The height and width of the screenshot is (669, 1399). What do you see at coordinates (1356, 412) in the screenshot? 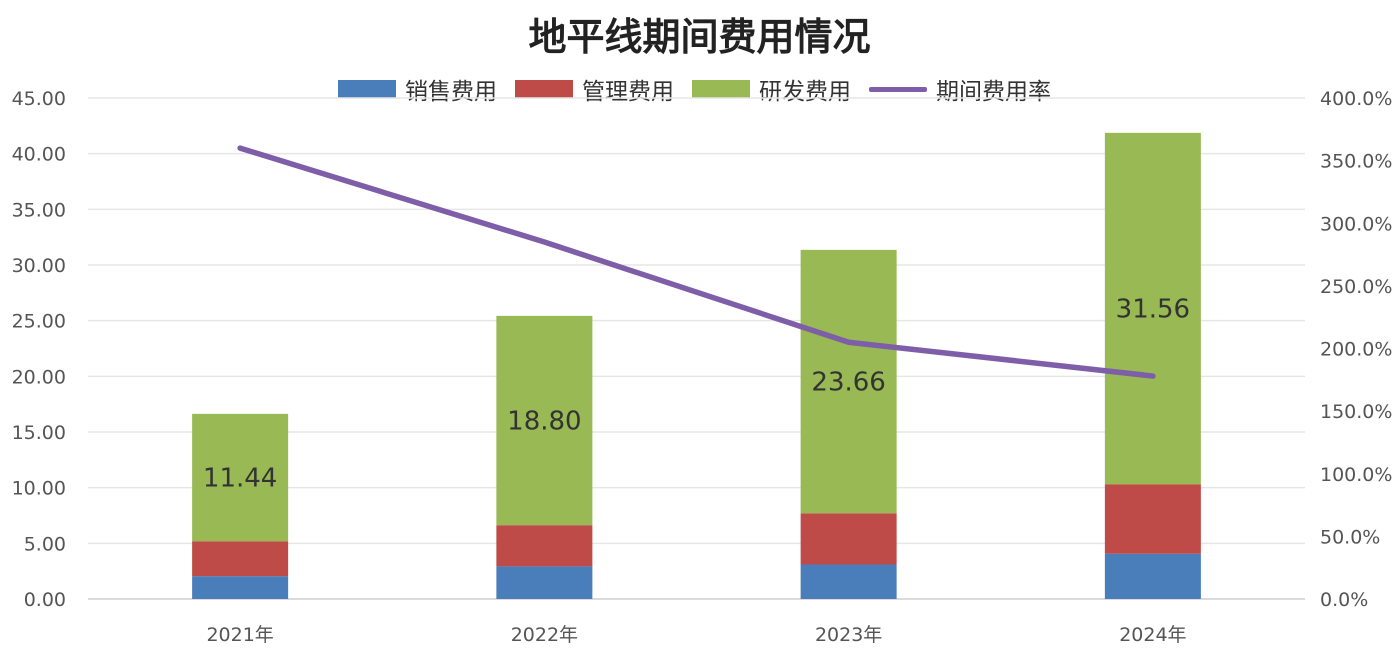
I see `y-right-tick-label: 150.0%` at bounding box center [1356, 412].